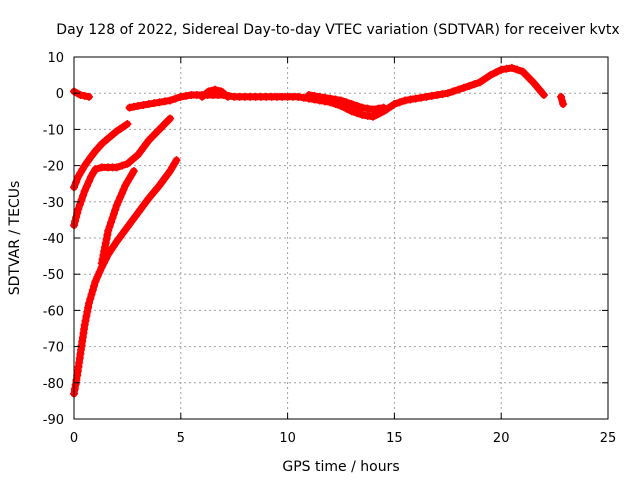 The width and height of the screenshot is (640, 480). Describe the element at coordinates (501, 438) in the screenshot. I see `x-tick-label: 20` at that location.